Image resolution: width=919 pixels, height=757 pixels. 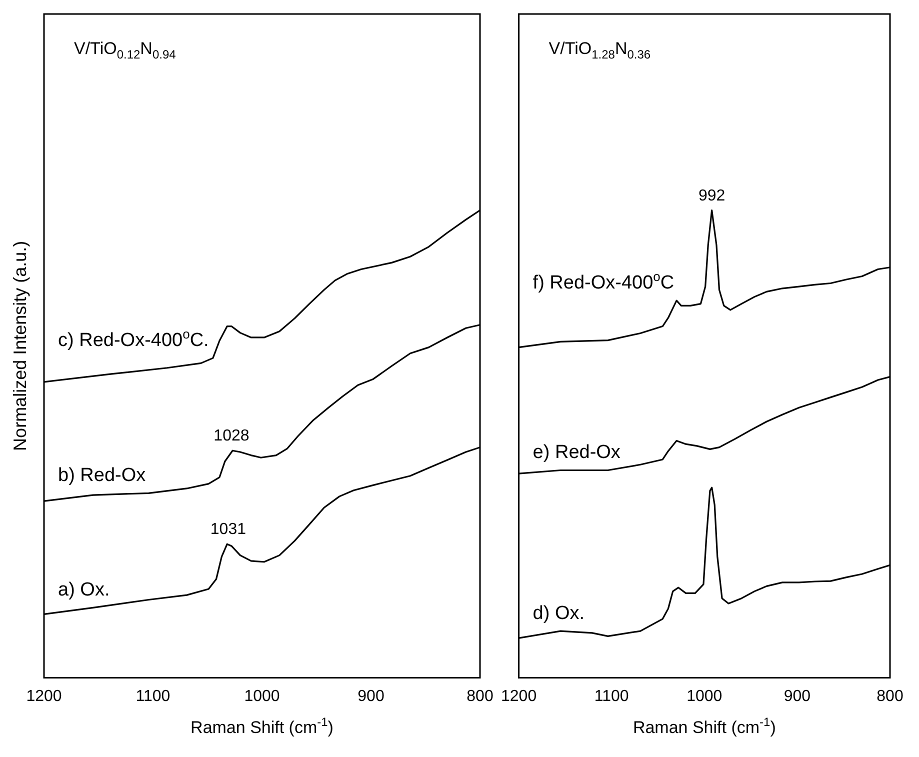 What do you see at coordinates (102, 475) in the screenshot?
I see `series-label: b) Red-Ox` at bounding box center [102, 475].